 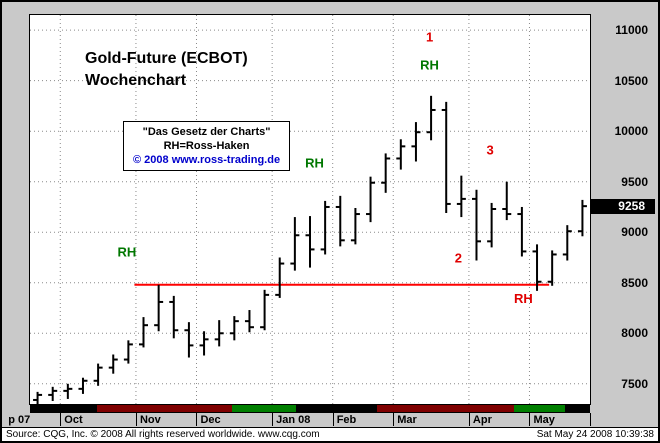 I want to click on x-axis-label: Oct, so click(x=73, y=420).